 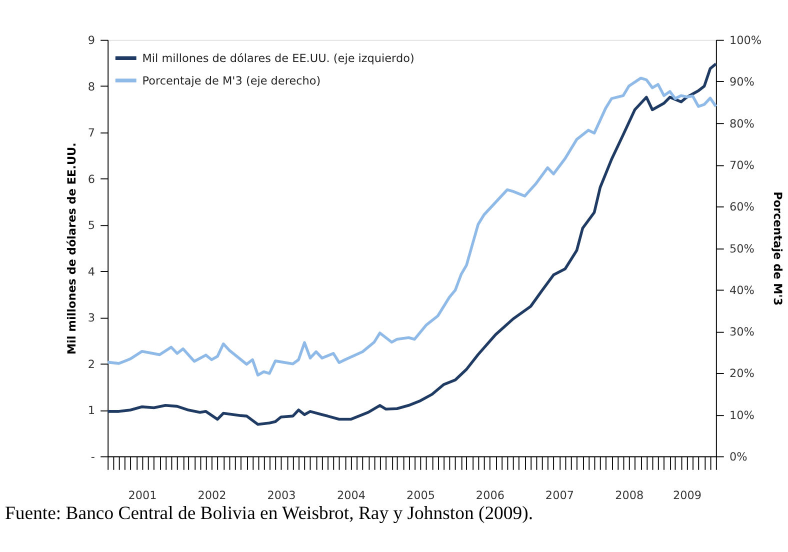 What do you see at coordinates (91, 318) in the screenshot?
I see `y-tick-label: 3` at bounding box center [91, 318].